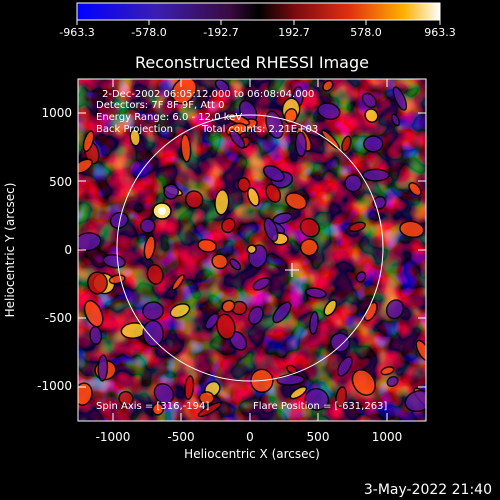  What do you see at coordinates (387, 437) in the screenshot?
I see `x-tick-label: 1000` at bounding box center [387, 437].